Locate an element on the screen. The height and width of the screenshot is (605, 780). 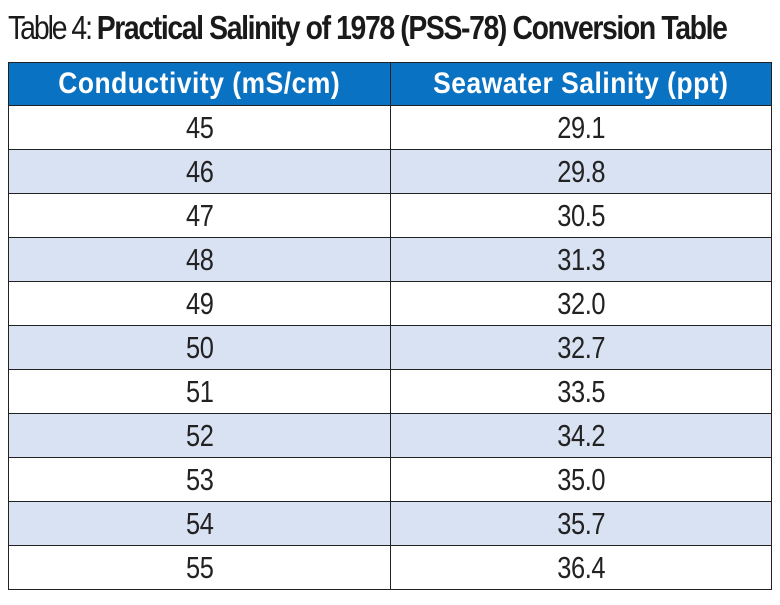
cell-salinity: 29.1 is located at coordinates (581, 127).